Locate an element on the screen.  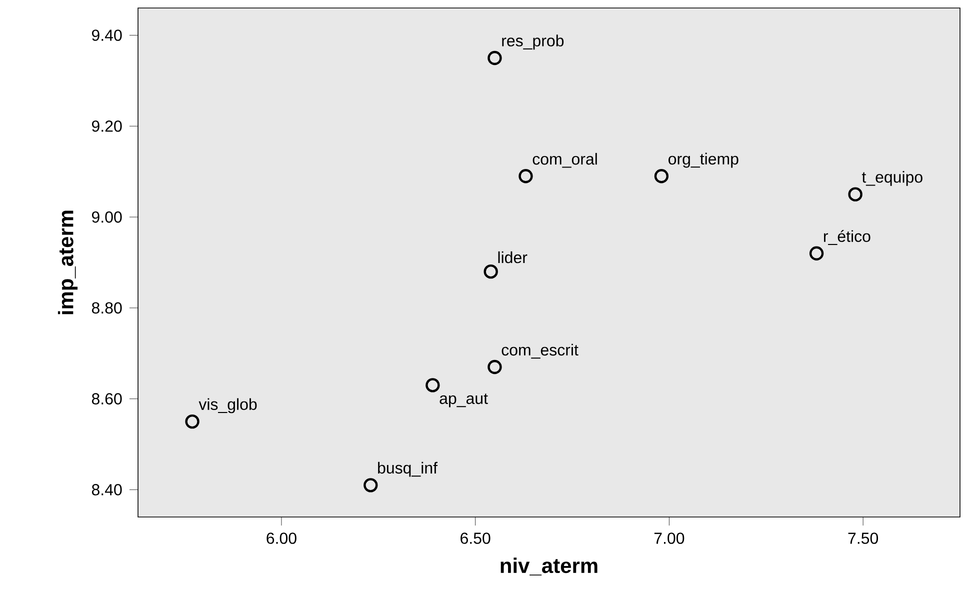
annotation: r_ético is located at coordinates (847, 237).